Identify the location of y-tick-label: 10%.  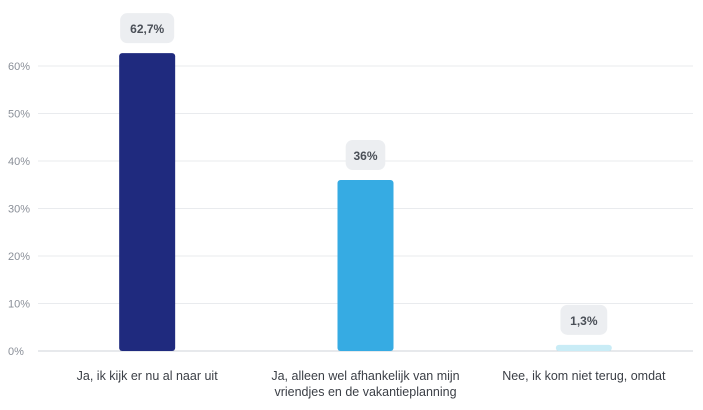
(19, 305).